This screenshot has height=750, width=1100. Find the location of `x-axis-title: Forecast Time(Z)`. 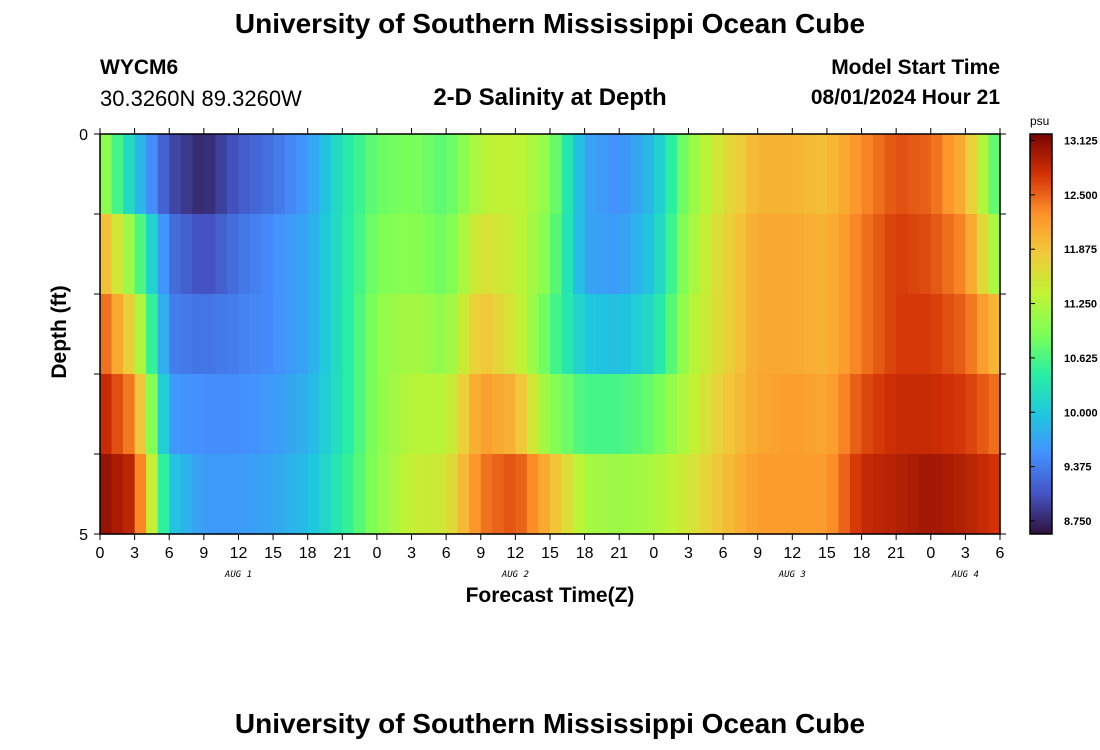

x-axis-title: Forecast Time(Z) is located at coordinates (550, 595).